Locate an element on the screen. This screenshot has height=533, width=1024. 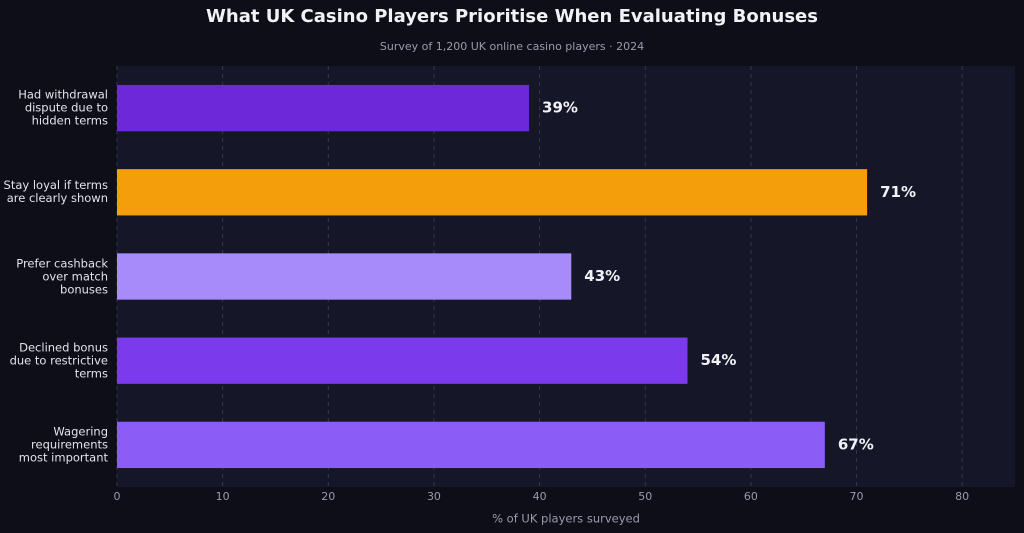
x-tick-label: 80 is located at coordinates (962, 496).